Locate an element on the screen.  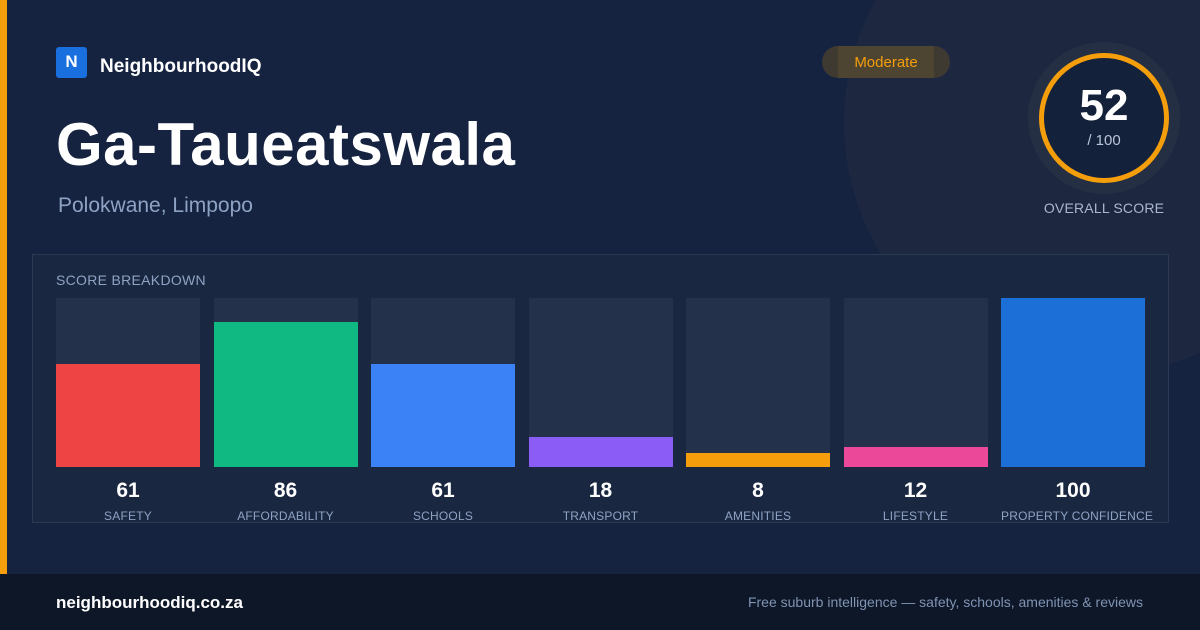
brand: N NeighbourhoodIQ is located at coordinates (158, 62).